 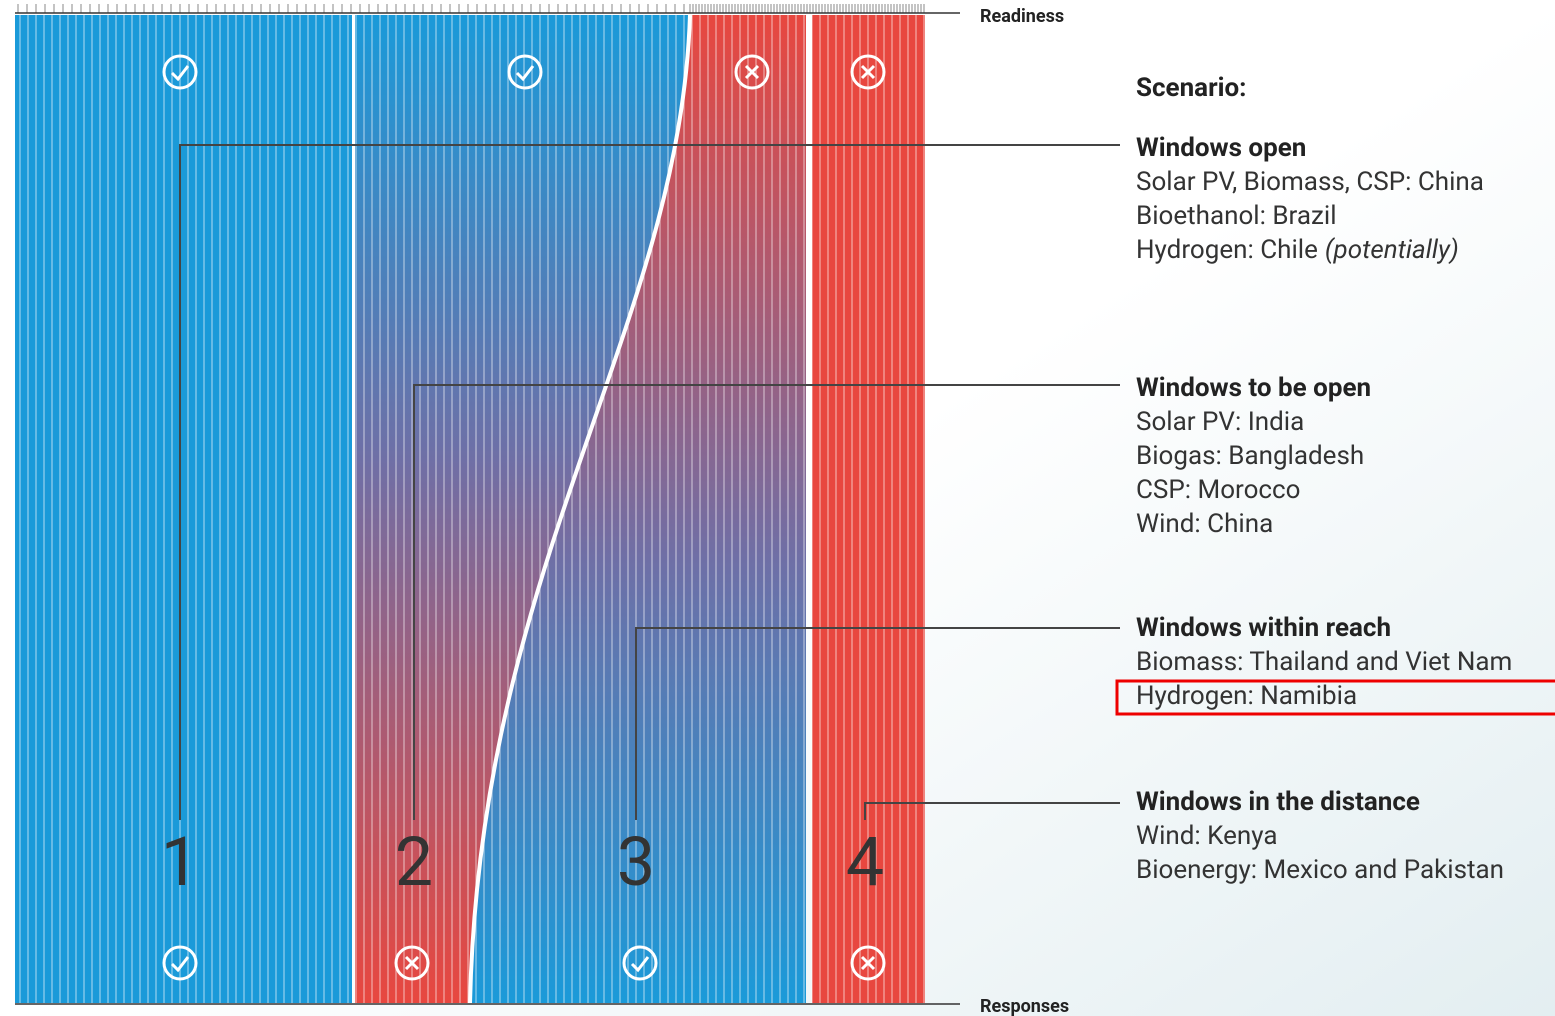 I want to click on line-text: Hydrogen: Chile, so click(x=1227, y=250).